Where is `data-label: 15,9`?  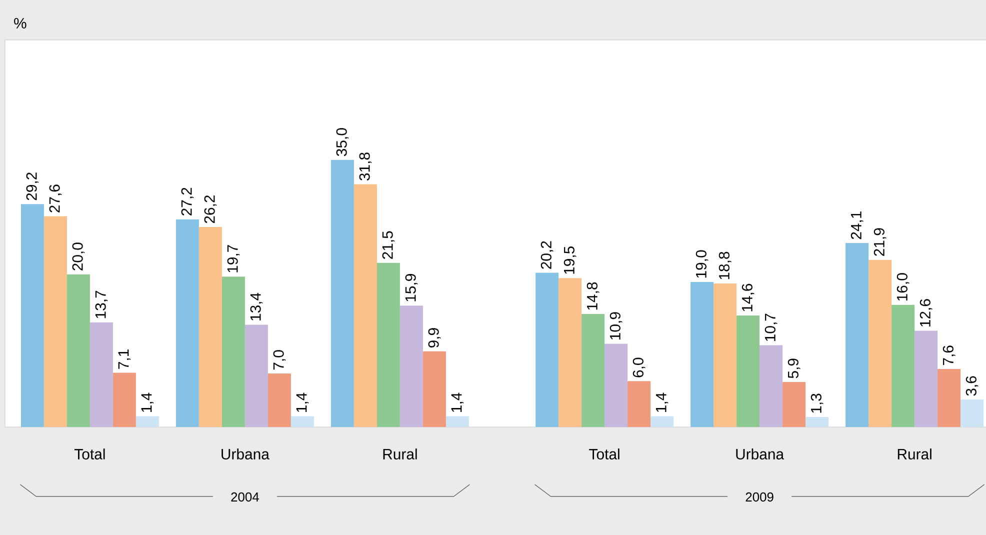 data-label: 15,9 is located at coordinates (411, 288).